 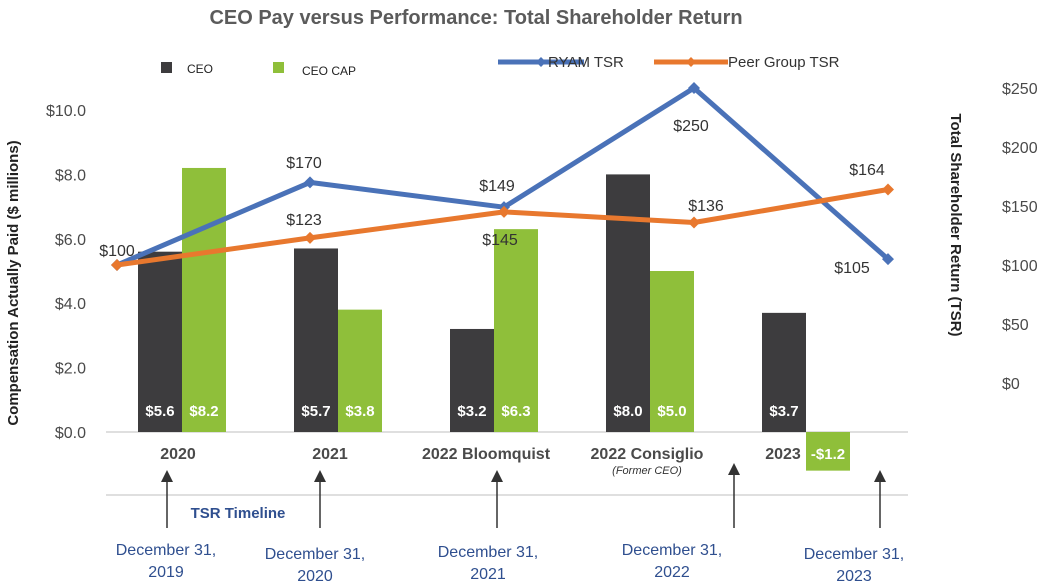 What do you see at coordinates (867, 170) in the screenshot?
I see `peer-tsr-label: $164` at bounding box center [867, 170].